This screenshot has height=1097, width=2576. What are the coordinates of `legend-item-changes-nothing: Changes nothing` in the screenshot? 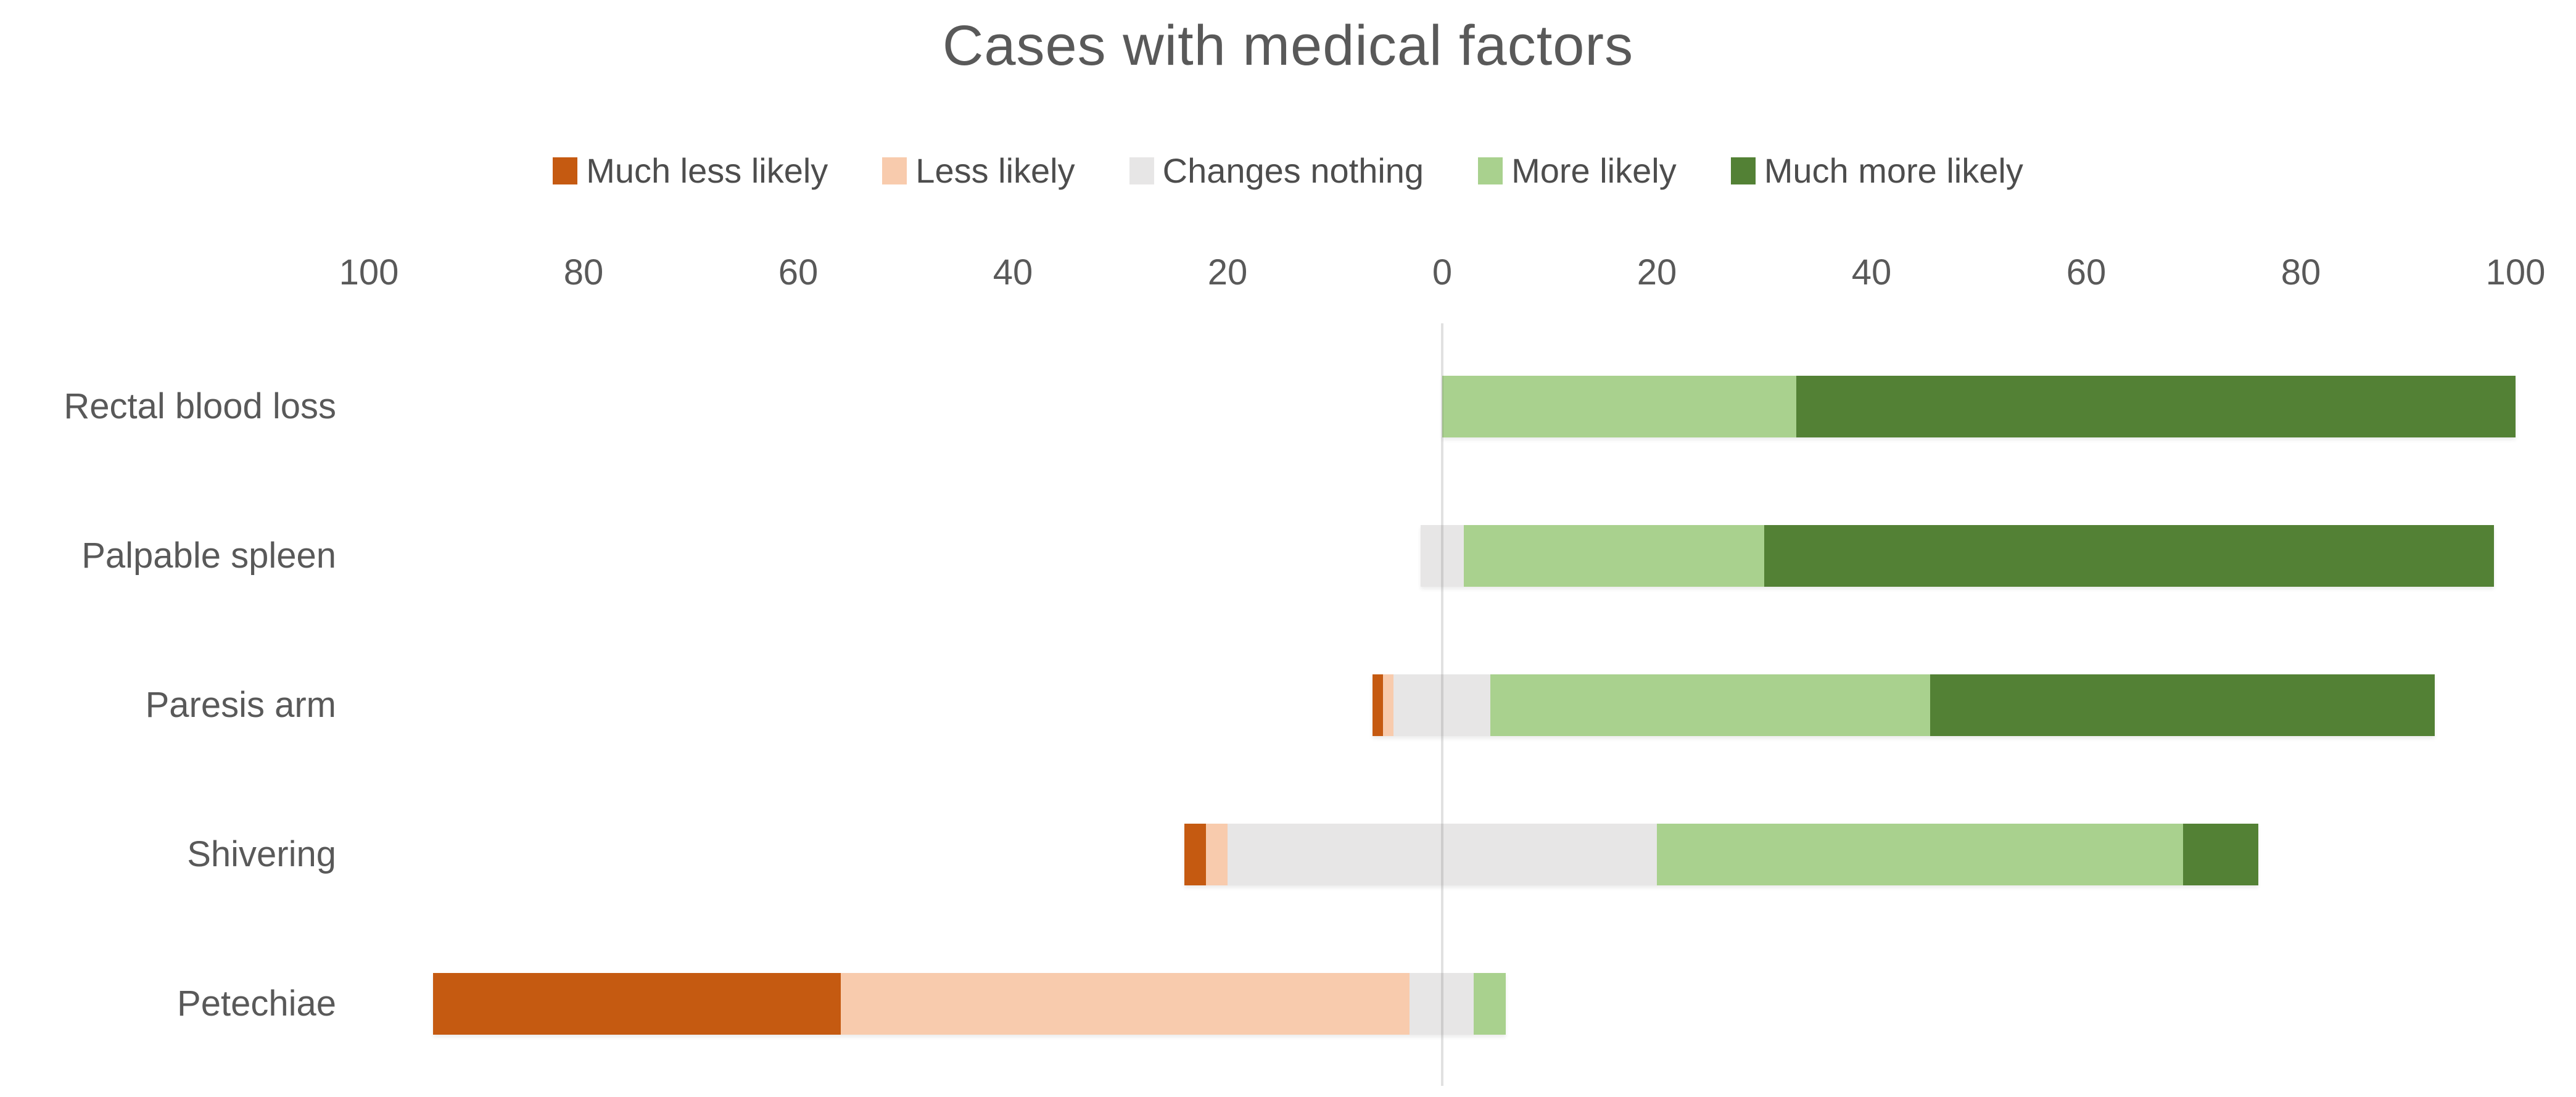 It's located at (1277, 171).